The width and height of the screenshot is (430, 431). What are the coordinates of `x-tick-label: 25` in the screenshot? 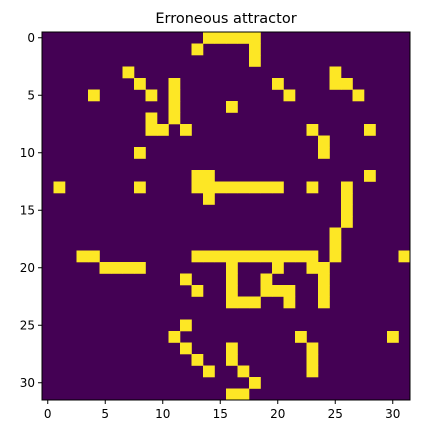 It's located at (335, 414).